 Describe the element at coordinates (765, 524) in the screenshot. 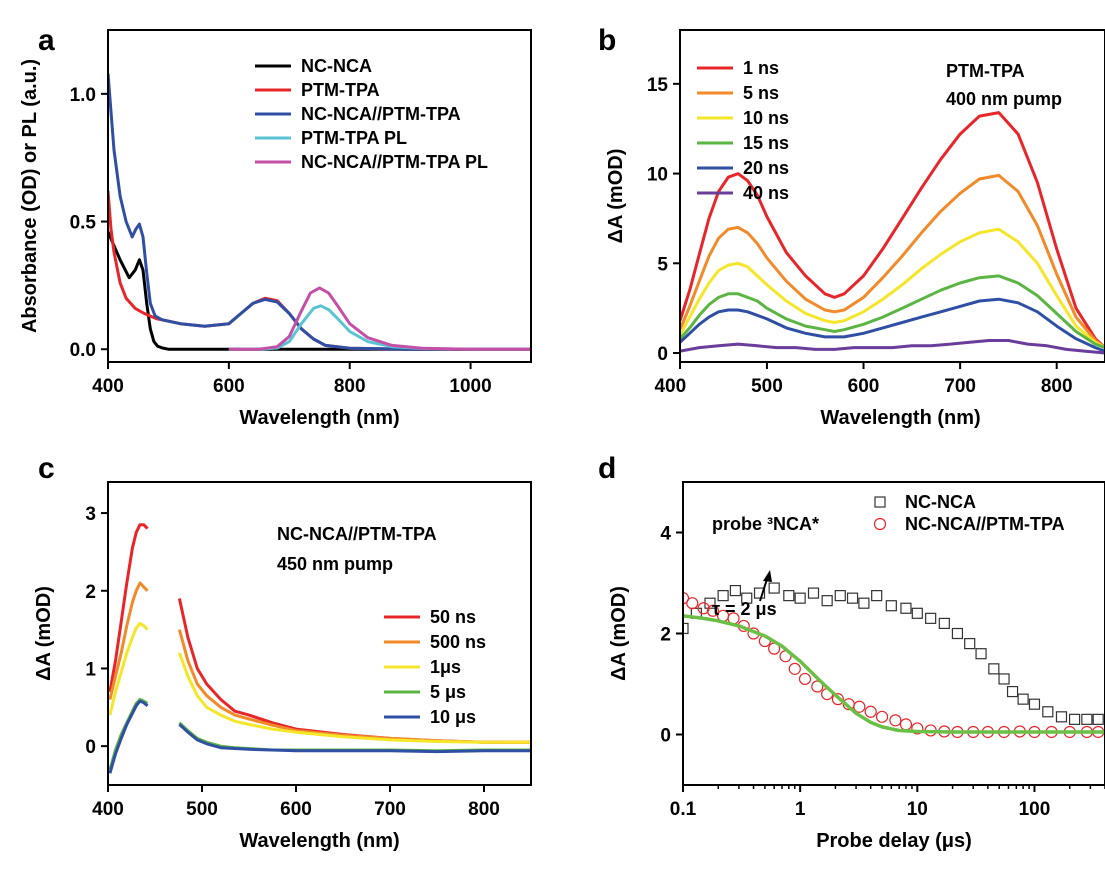

I see `annotation-d-0: probe ³NCA*` at that location.